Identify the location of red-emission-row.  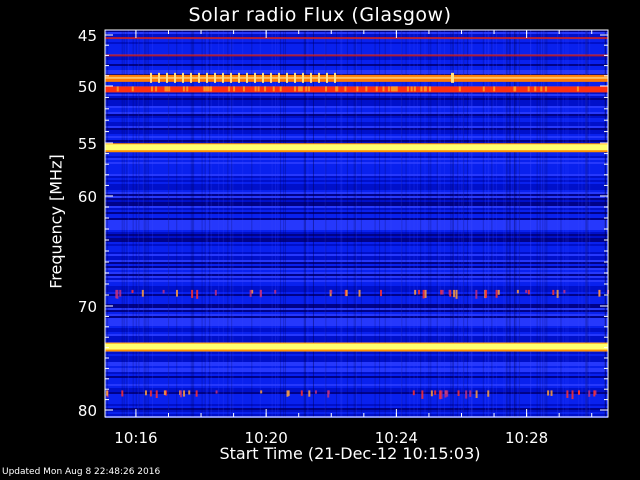
(356, 55).